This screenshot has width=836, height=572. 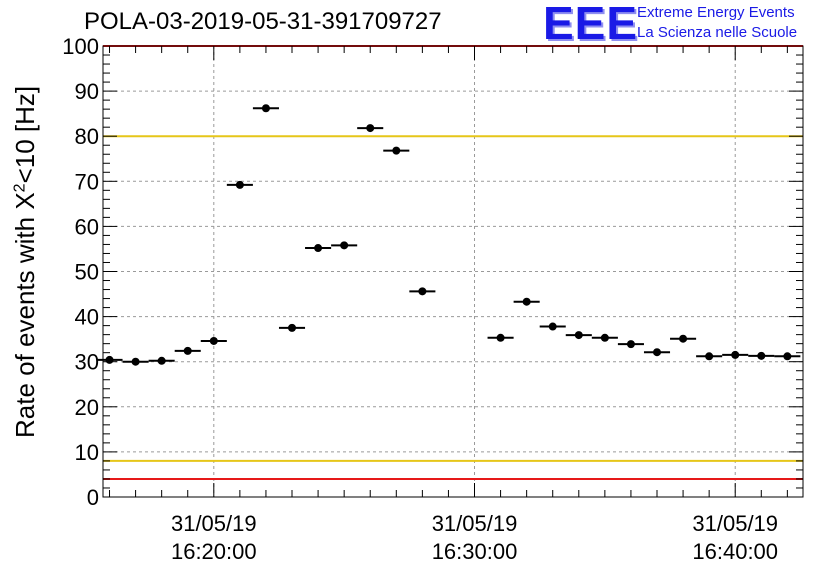 I want to click on x-tick-time-label: 16:30:00, so click(x=475, y=551).